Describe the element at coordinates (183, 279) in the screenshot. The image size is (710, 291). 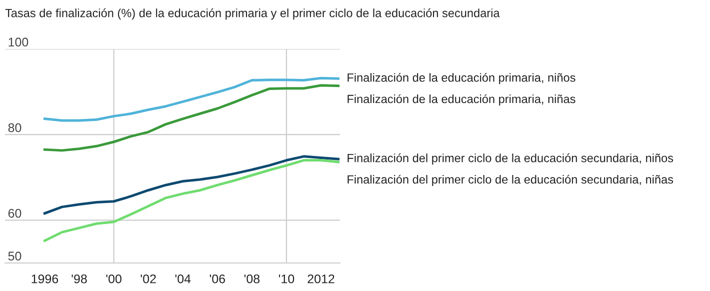
I see `x-tick-label: '04` at that location.